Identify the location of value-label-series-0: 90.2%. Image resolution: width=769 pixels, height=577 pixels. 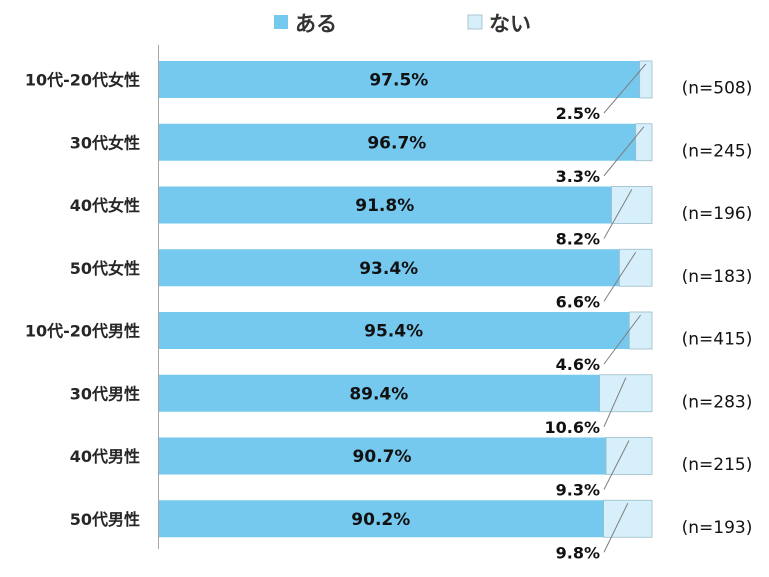
(380, 520).